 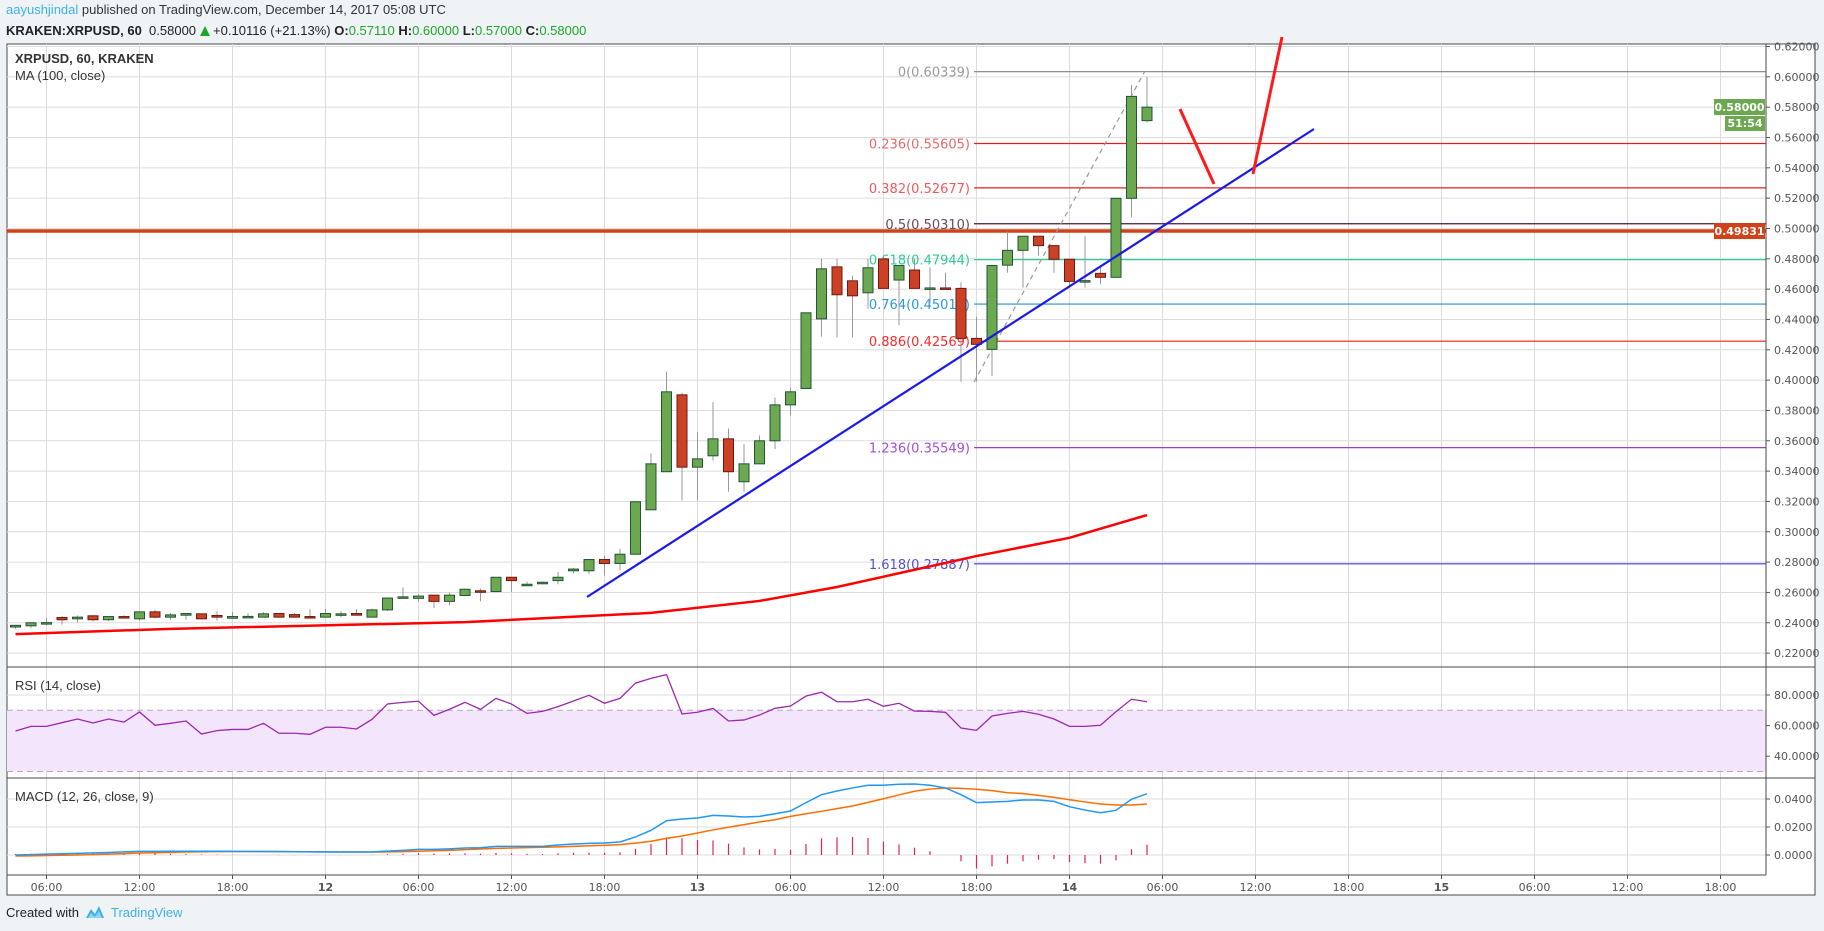 I want to click on price-tick-label: 0.62000, so click(x=1797, y=47).